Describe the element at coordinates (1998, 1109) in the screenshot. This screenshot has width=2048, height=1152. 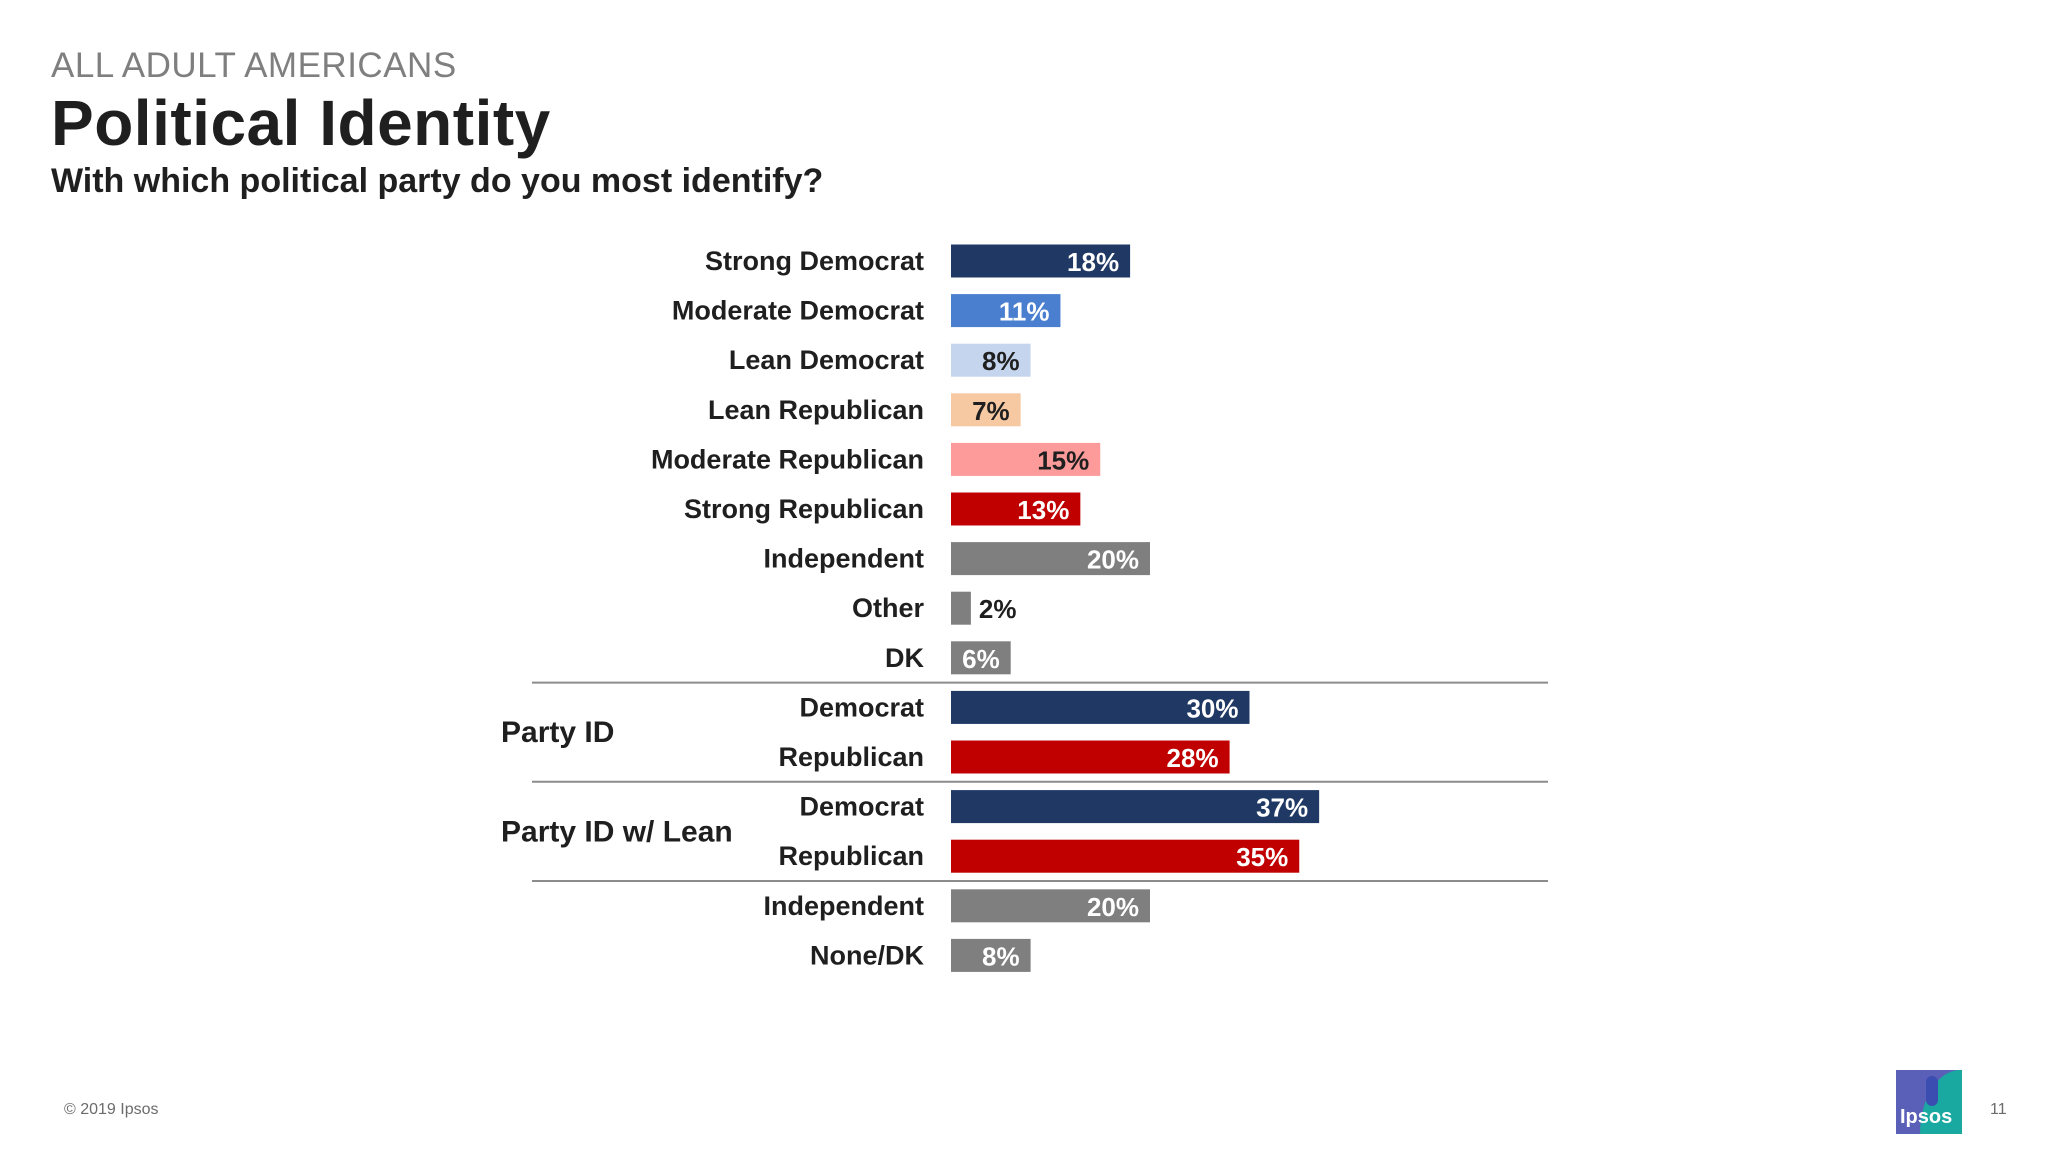
I see `page-number: 11` at that location.